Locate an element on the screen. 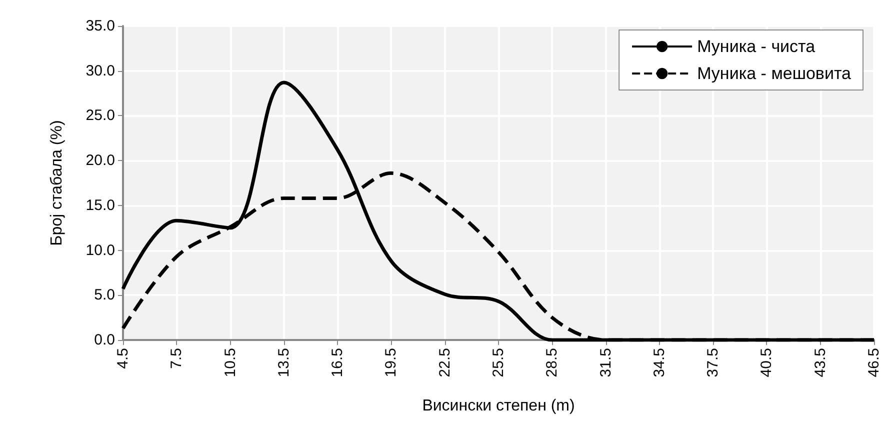  x-tick-label: 10.5 is located at coordinates (230, 363).